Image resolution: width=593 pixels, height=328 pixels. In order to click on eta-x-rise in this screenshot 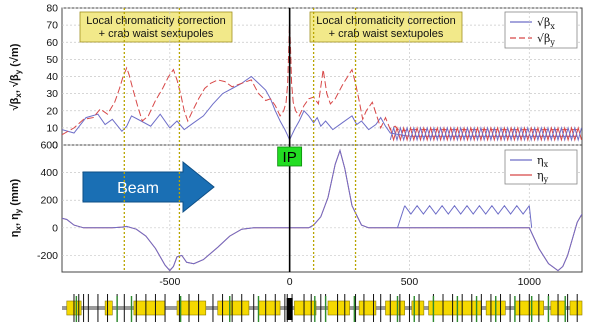, I will do `click(401, 216)`.